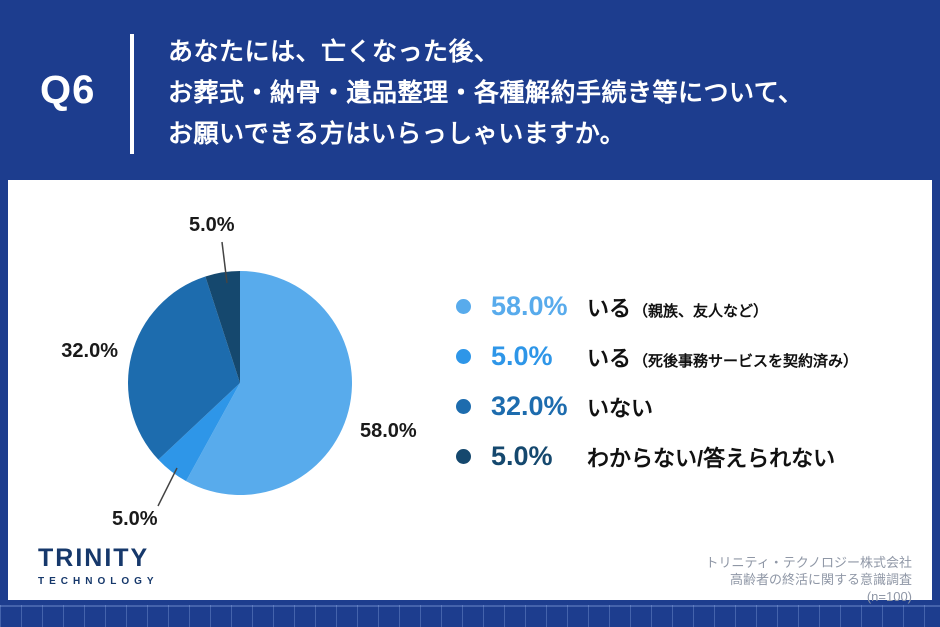 This screenshot has height=627, width=940. I want to click on question-line: お葬式・納骨・遺品整理・各種解約手続き等について、, so click(486, 93).